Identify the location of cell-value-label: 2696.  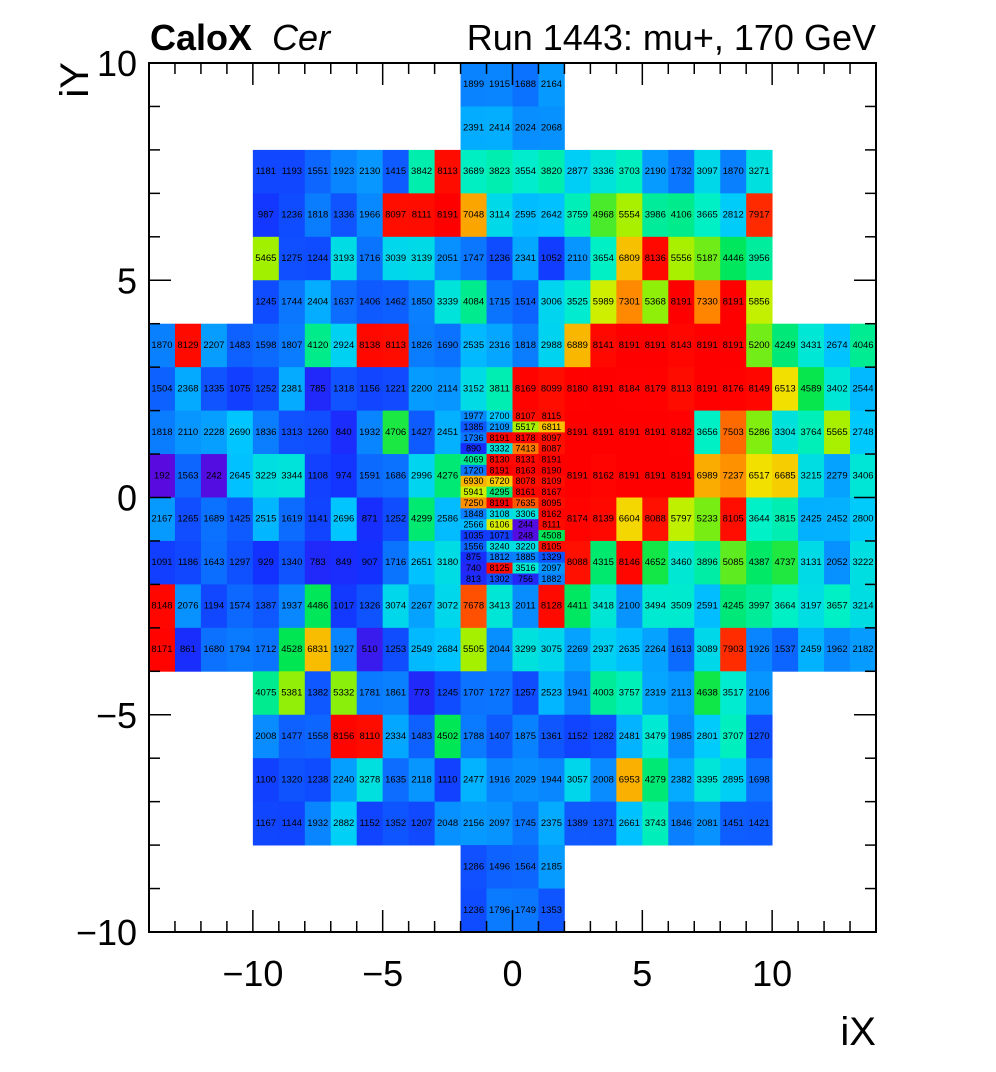
(343, 519).